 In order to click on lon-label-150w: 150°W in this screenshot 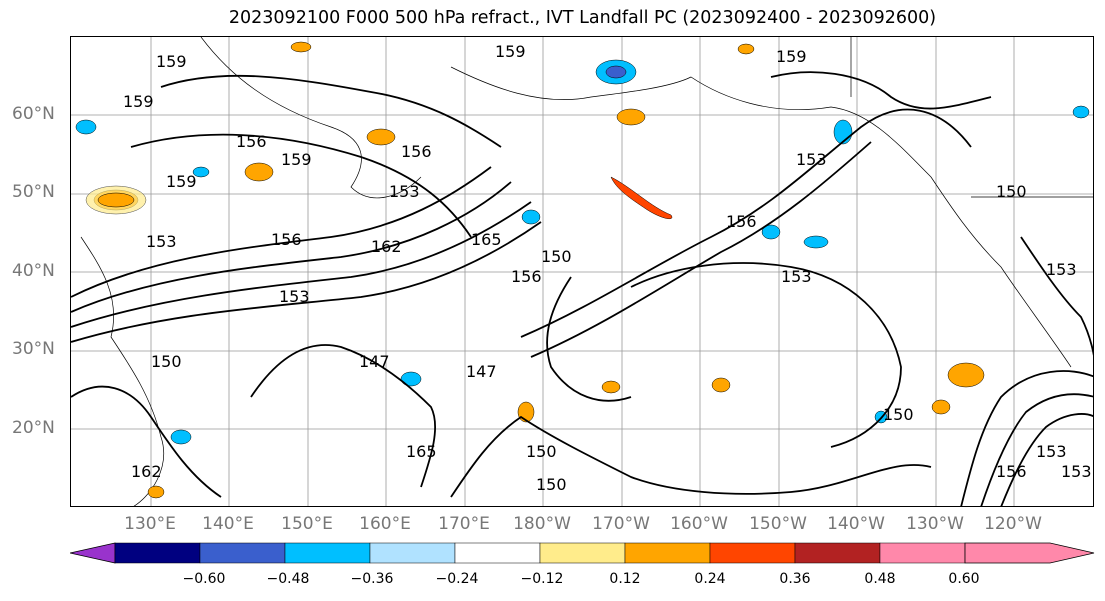, I will do `click(778, 524)`.